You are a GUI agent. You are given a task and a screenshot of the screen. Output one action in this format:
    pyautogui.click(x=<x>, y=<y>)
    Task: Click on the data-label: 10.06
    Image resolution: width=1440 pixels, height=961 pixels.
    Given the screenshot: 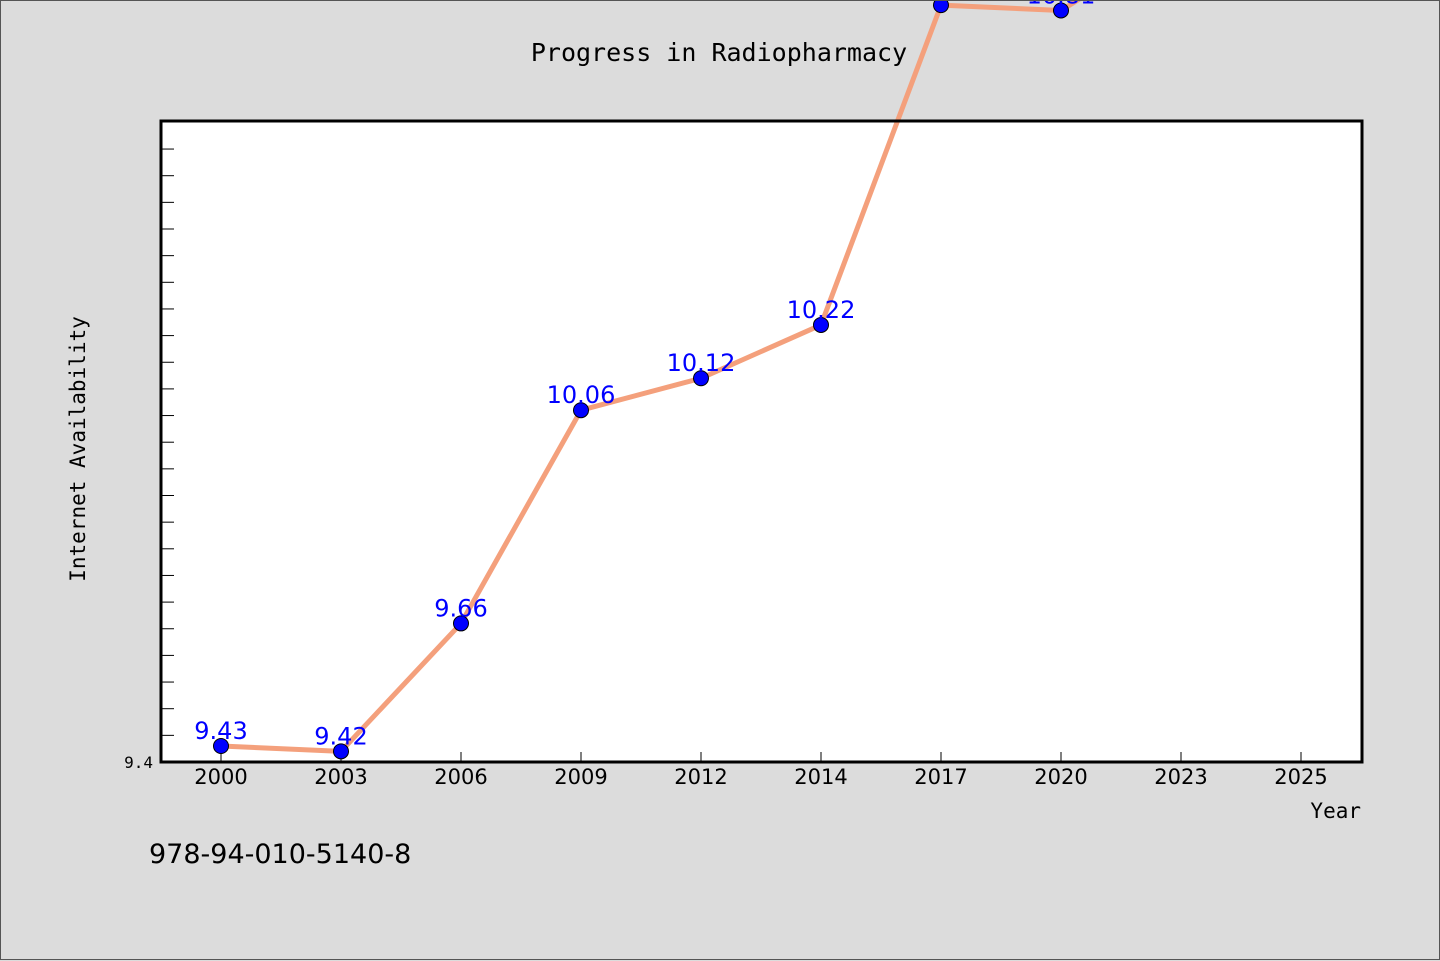 What is the action you would take?
    pyautogui.click(x=581, y=395)
    